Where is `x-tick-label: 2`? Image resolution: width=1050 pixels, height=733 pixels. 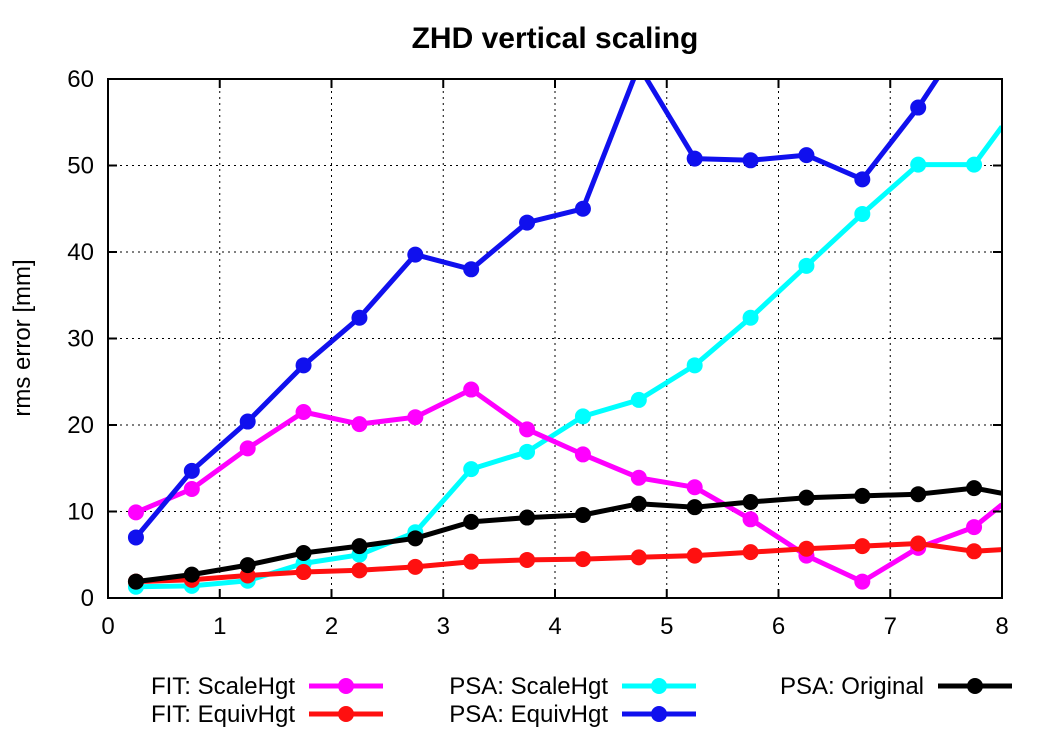 x-tick-label: 2 is located at coordinates (331, 626).